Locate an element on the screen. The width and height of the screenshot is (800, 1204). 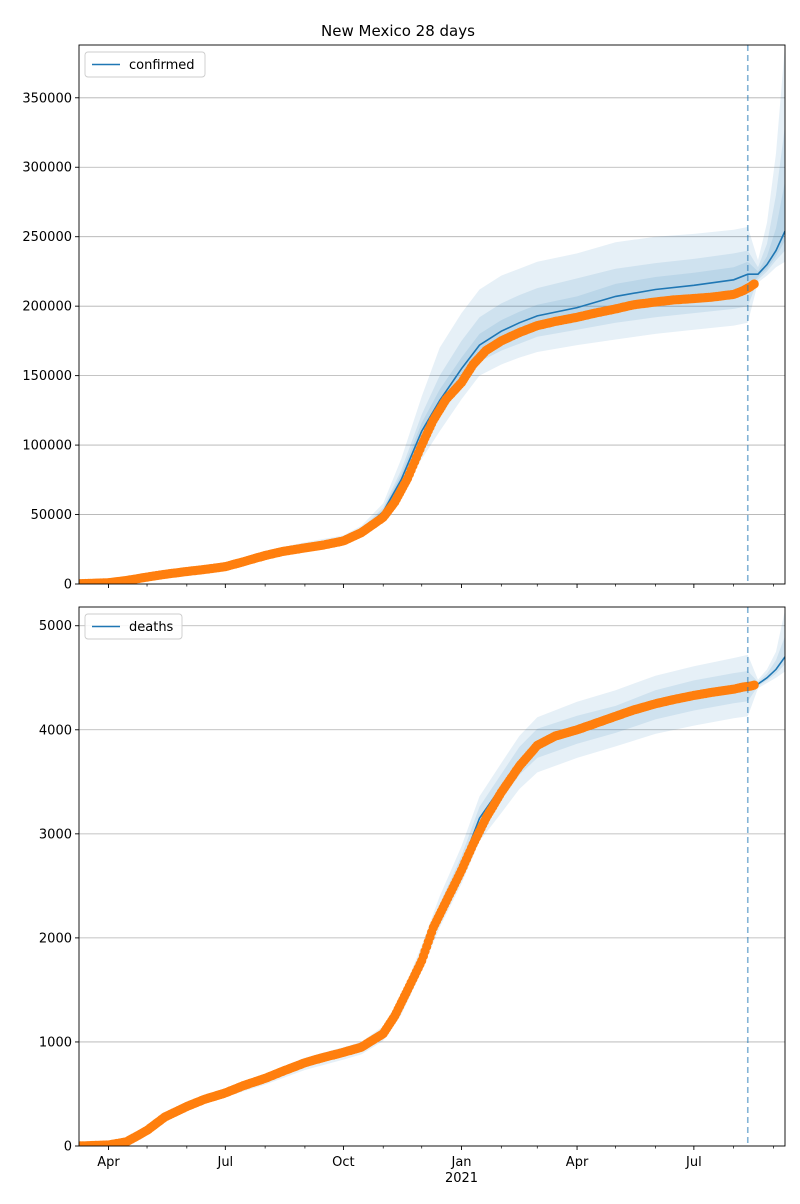
y-tick-label: 150000 is located at coordinates (47, 376).